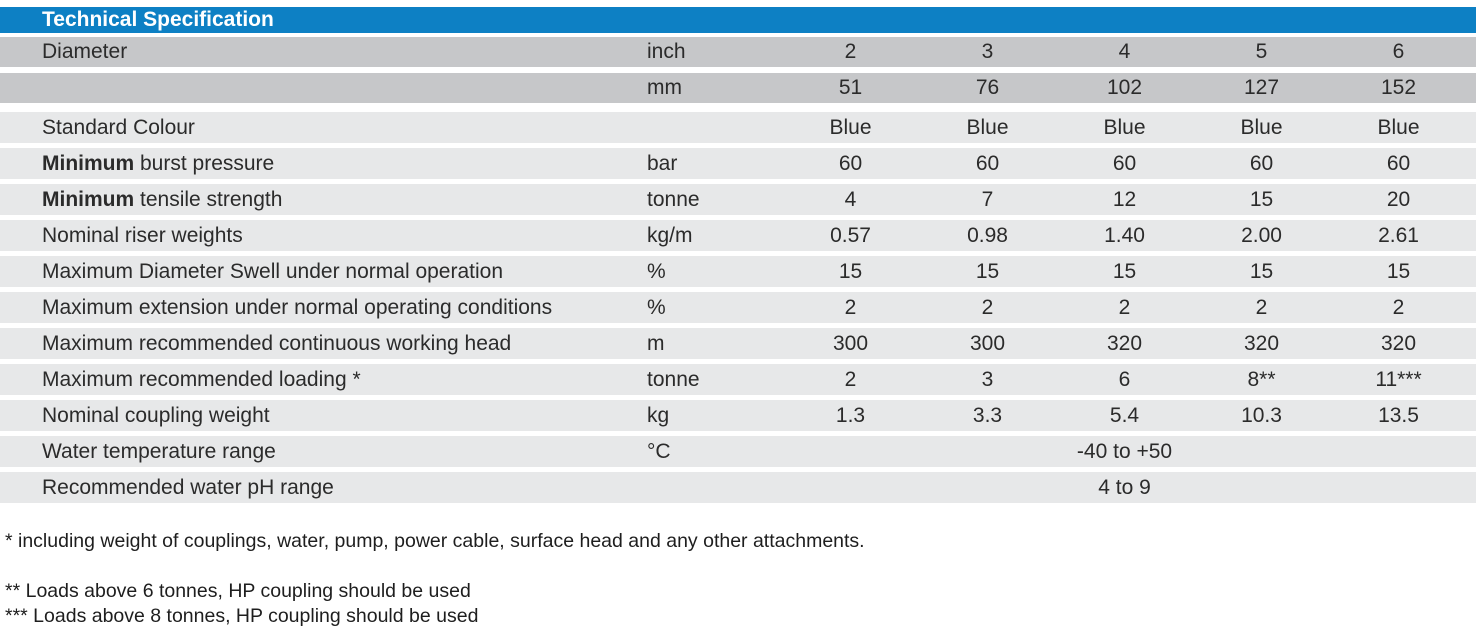 This screenshot has width=1476, height=643. I want to click on row-merged-value: 4 to 9, so click(1124, 487).